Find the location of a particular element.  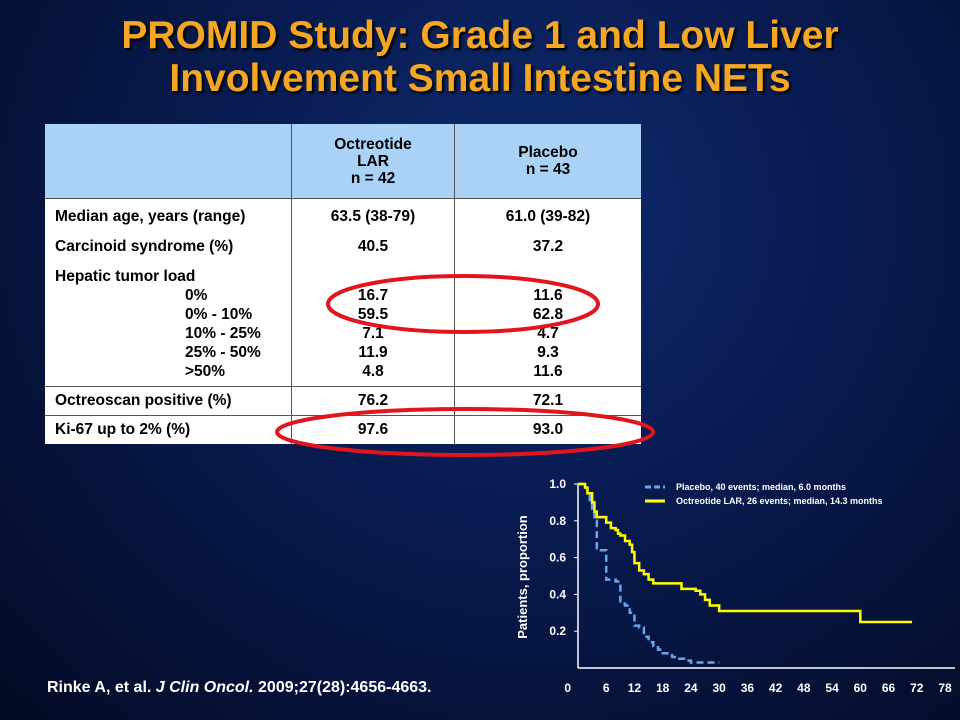

value-octreotide-carcinoid: 40.5 is located at coordinates (373, 246).